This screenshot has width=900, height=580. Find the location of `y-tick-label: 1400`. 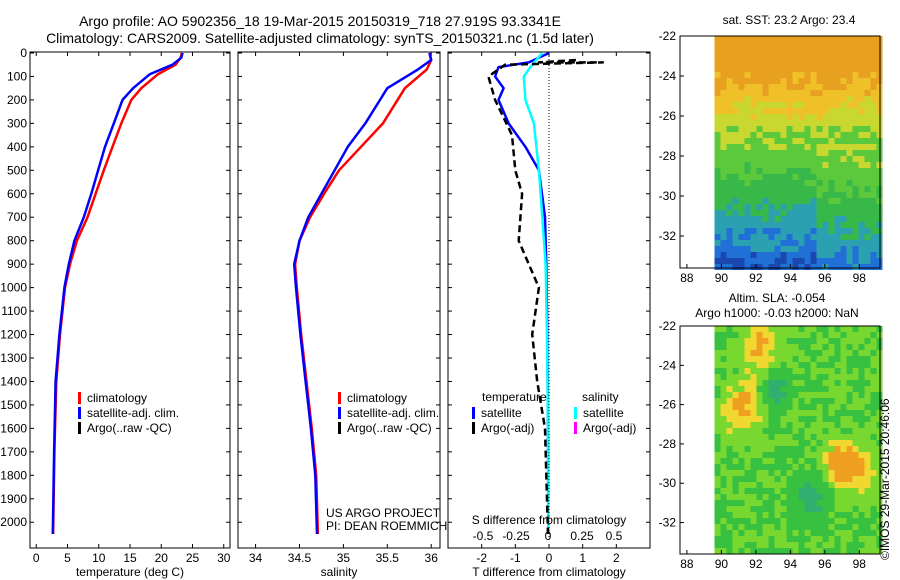

y-tick-label: 1400 is located at coordinates (13, 381).